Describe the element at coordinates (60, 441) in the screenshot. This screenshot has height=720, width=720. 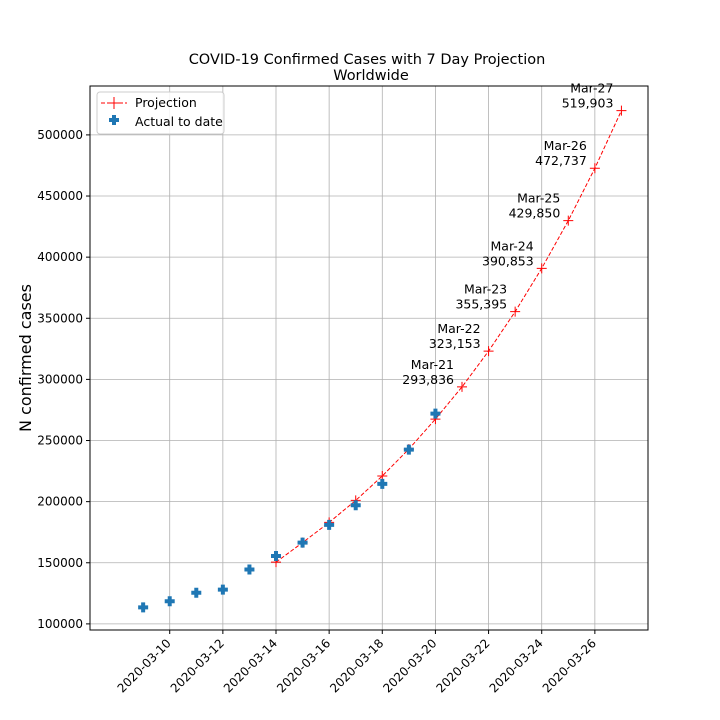
I see `y-tick-label: 250000` at that location.